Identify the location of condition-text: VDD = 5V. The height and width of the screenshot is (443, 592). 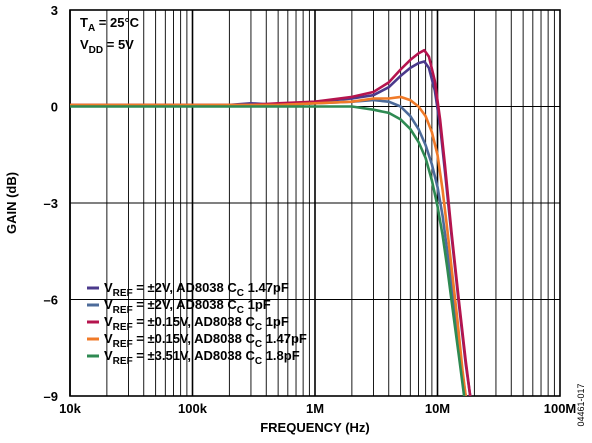
(107, 46).